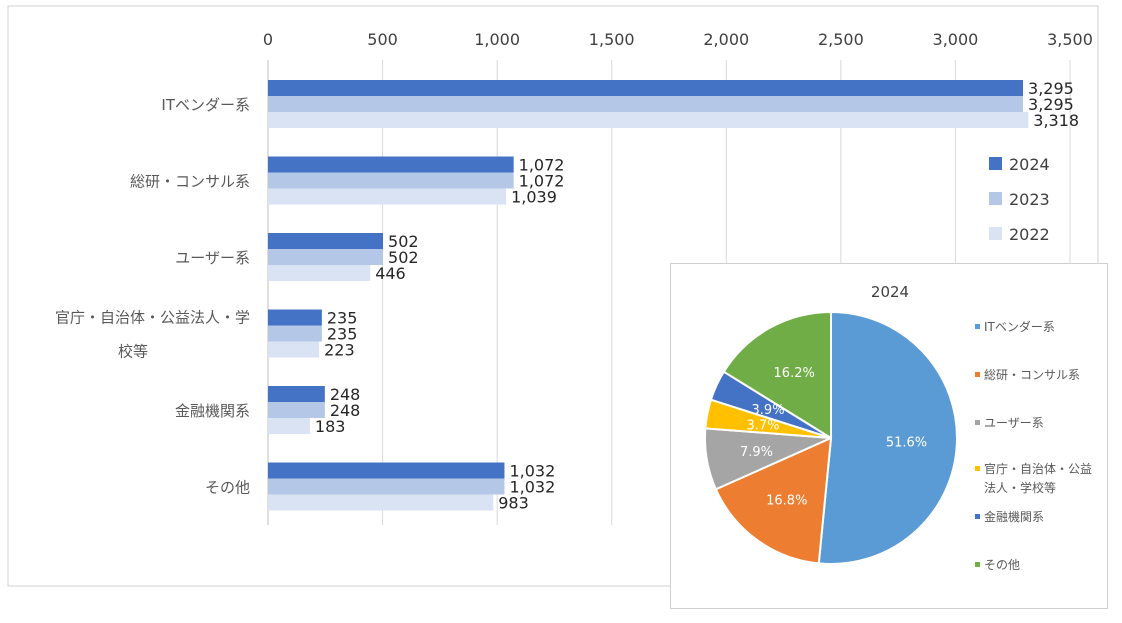 This screenshot has height=623, width=1122. Describe the element at coordinates (906, 443) in the screenshot. I see `pie-value-label: 51.6%` at that location.